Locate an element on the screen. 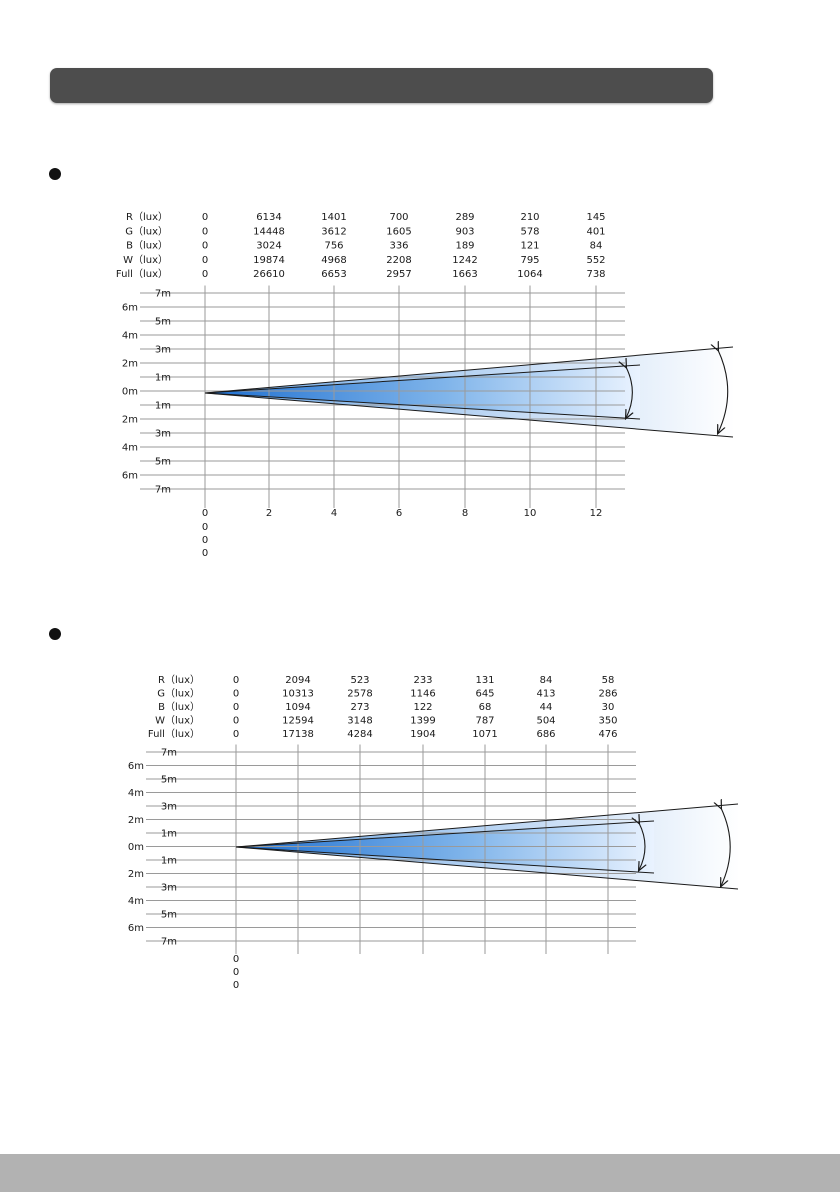  d2-beam-edge is located at coordinates (487, 825).